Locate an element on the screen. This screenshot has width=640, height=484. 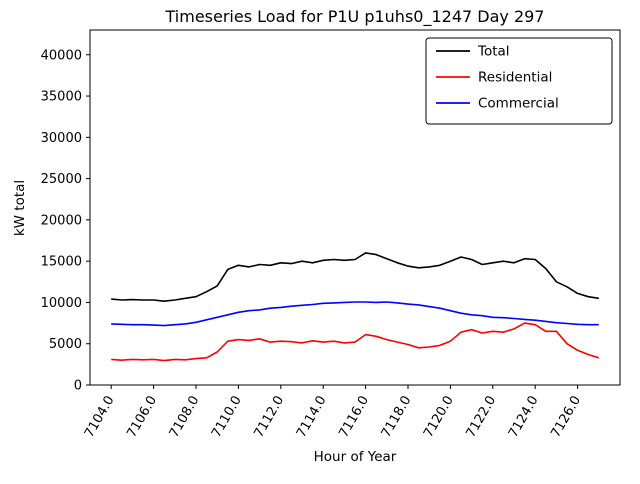
x-axis-label: Hour of Year is located at coordinates (355, 457).